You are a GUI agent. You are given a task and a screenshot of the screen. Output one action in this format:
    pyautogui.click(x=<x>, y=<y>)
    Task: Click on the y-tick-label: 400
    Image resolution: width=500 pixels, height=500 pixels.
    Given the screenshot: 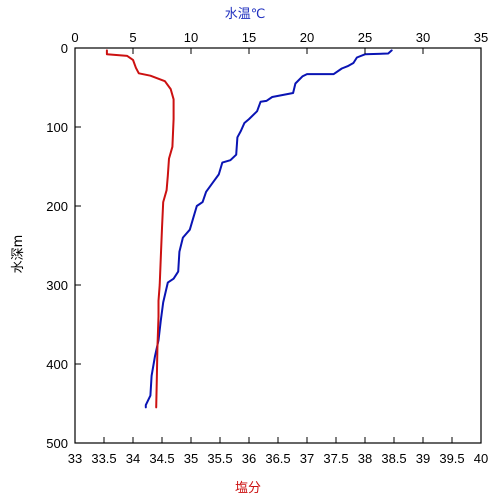 What is the action you would take?
    pyautogui.click(x=57, y=364)
    